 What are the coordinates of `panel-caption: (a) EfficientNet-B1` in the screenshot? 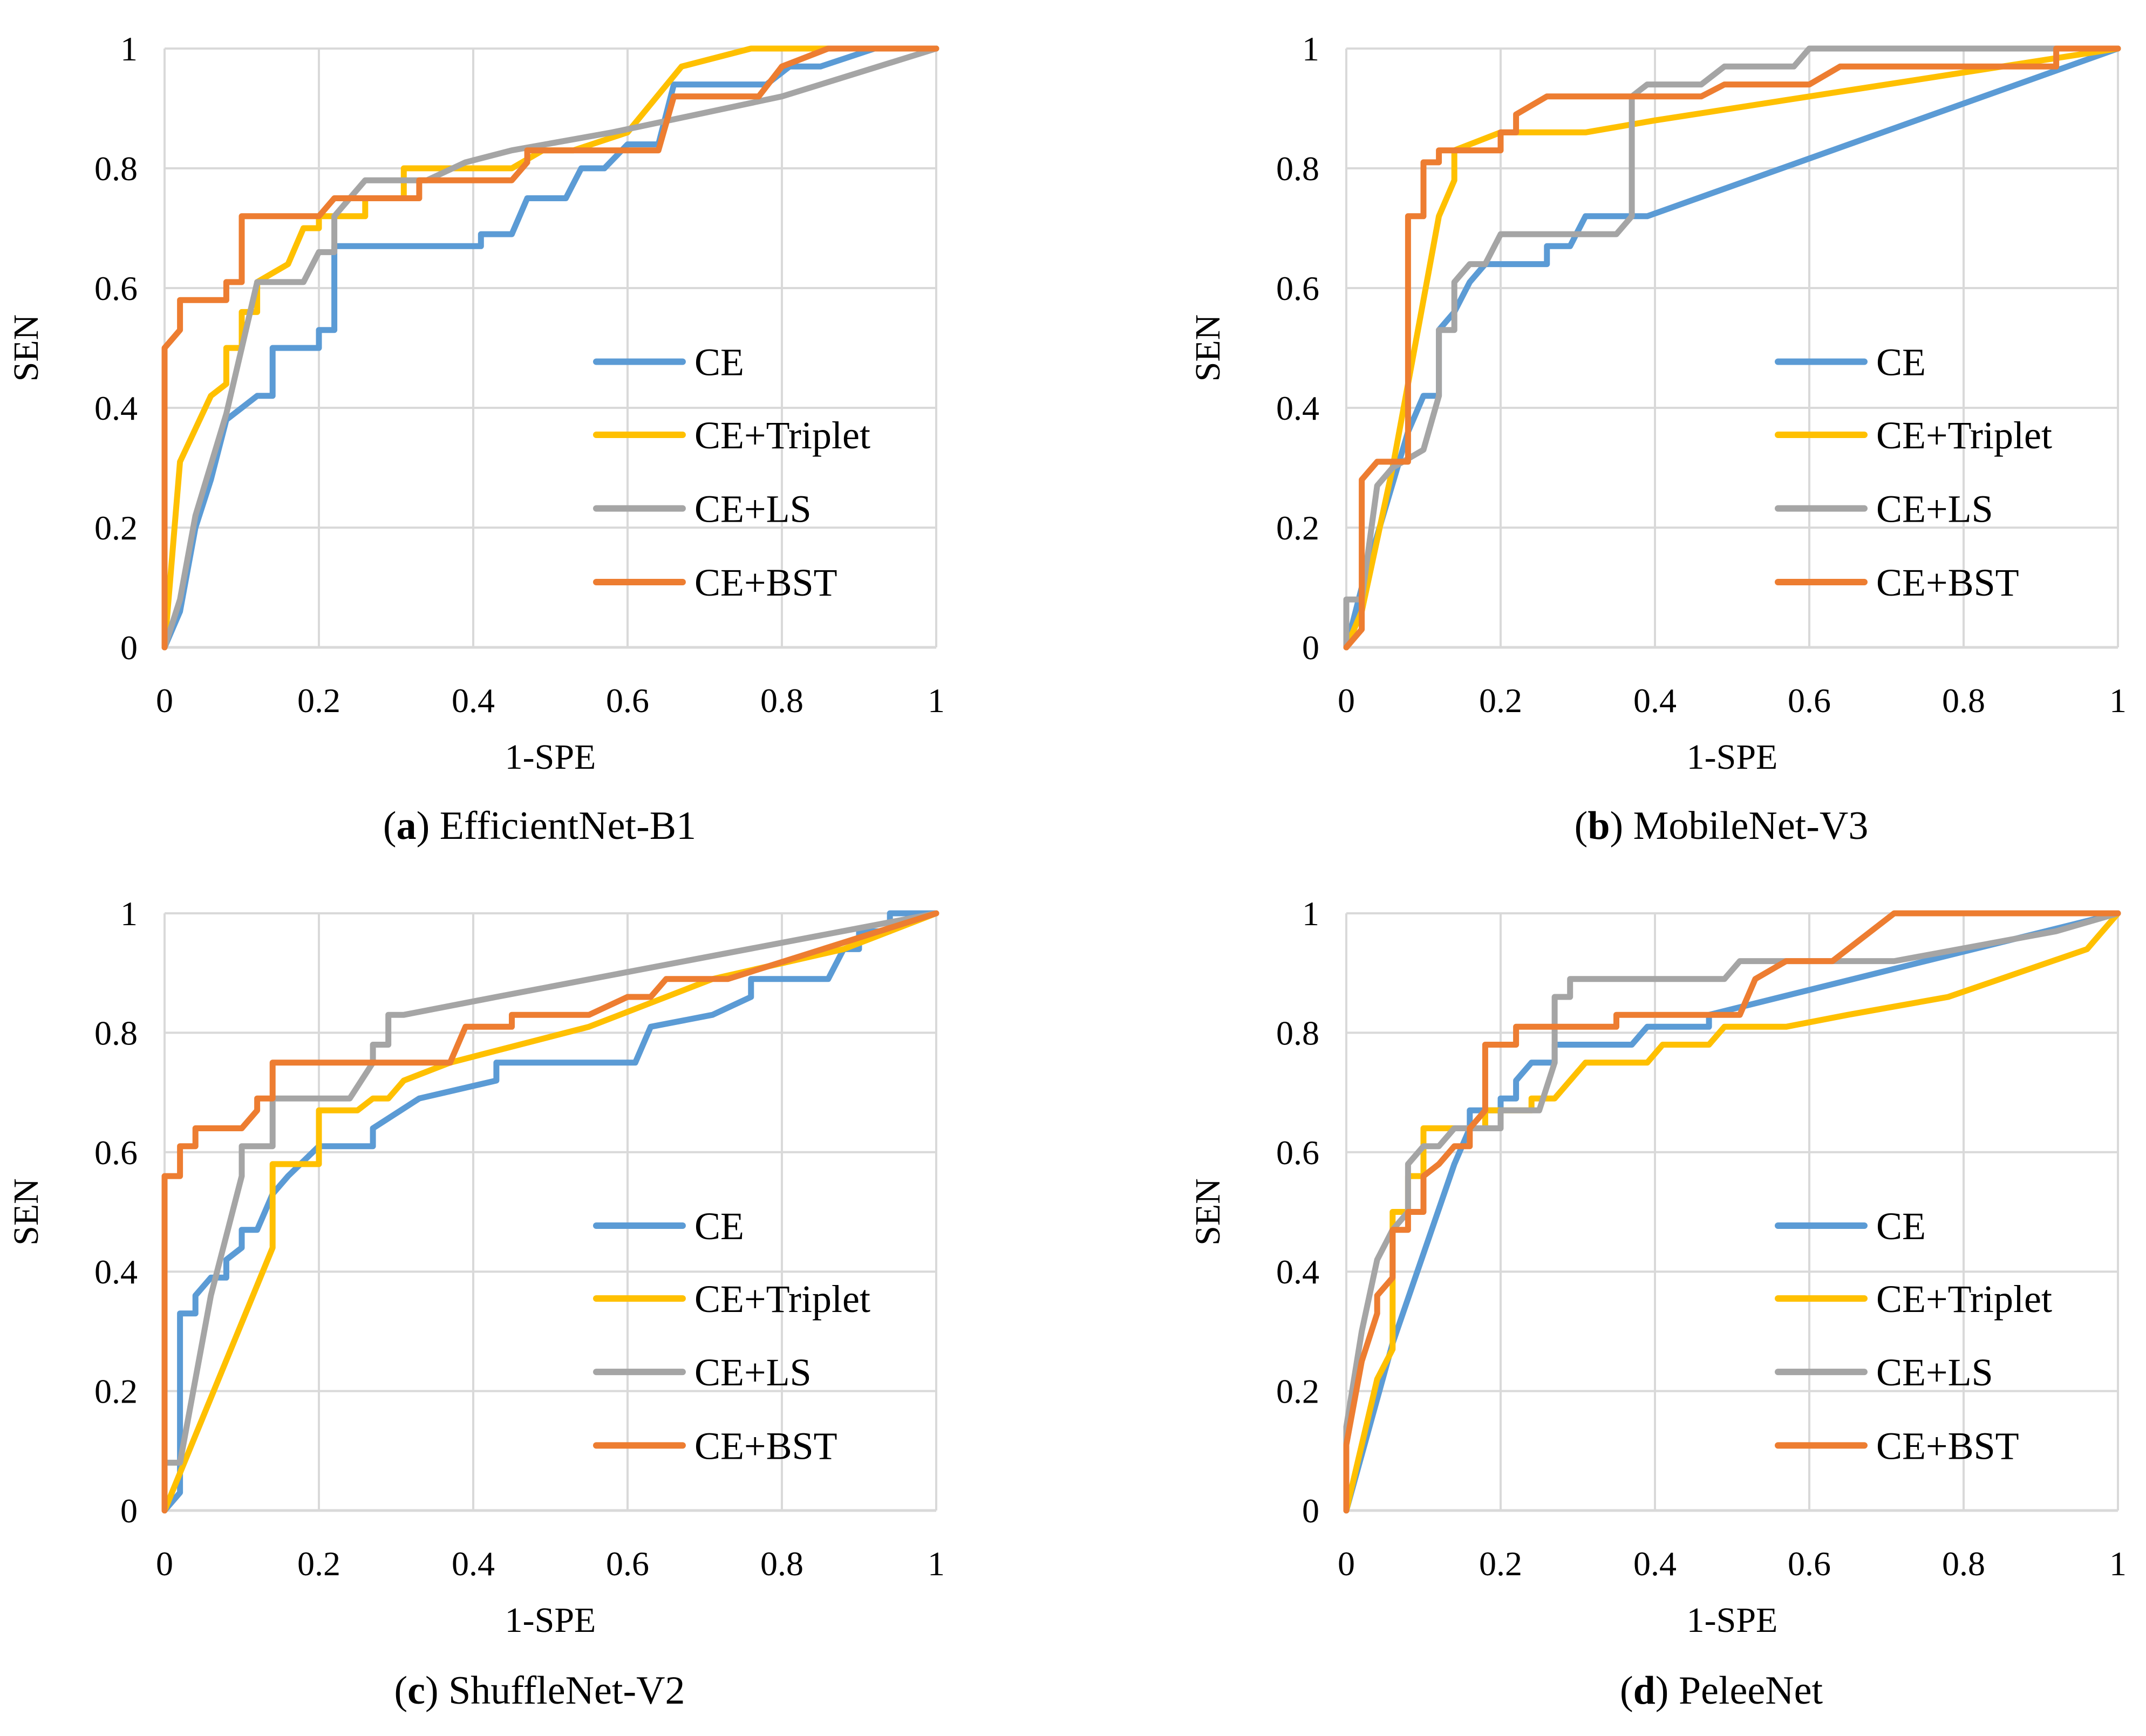 It's located at (539, 826).